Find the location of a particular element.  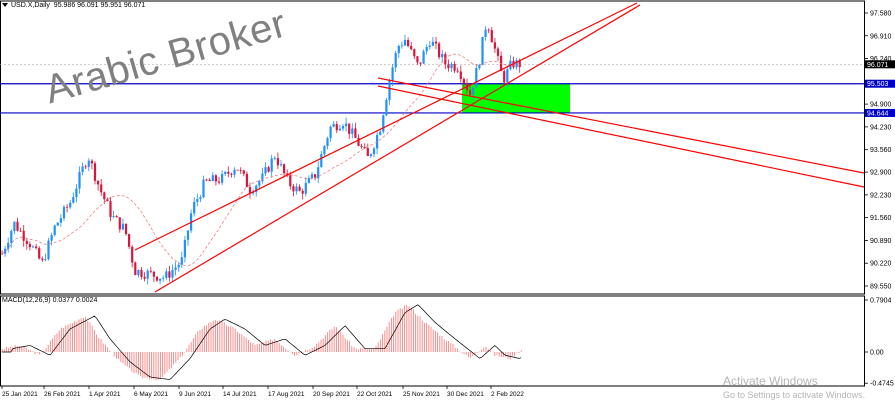

current-price-tag-label: 96.071 is located at coordinates (878, 65).